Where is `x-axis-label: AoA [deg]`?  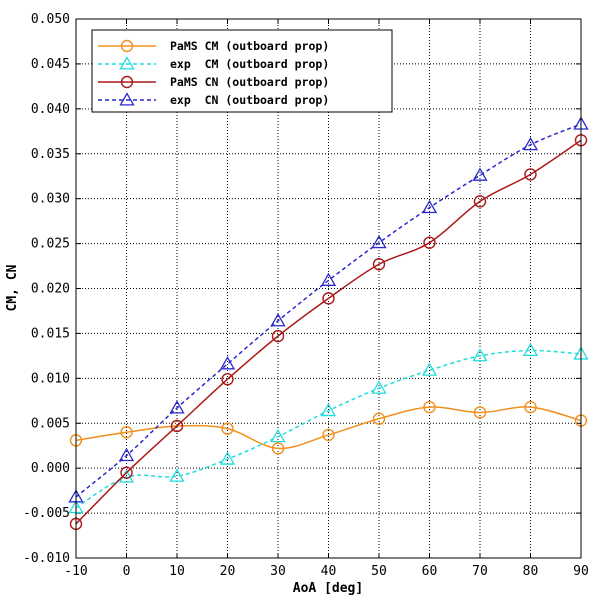 x-axis-label: AoA [deg] is located at coordinates (328, 588).